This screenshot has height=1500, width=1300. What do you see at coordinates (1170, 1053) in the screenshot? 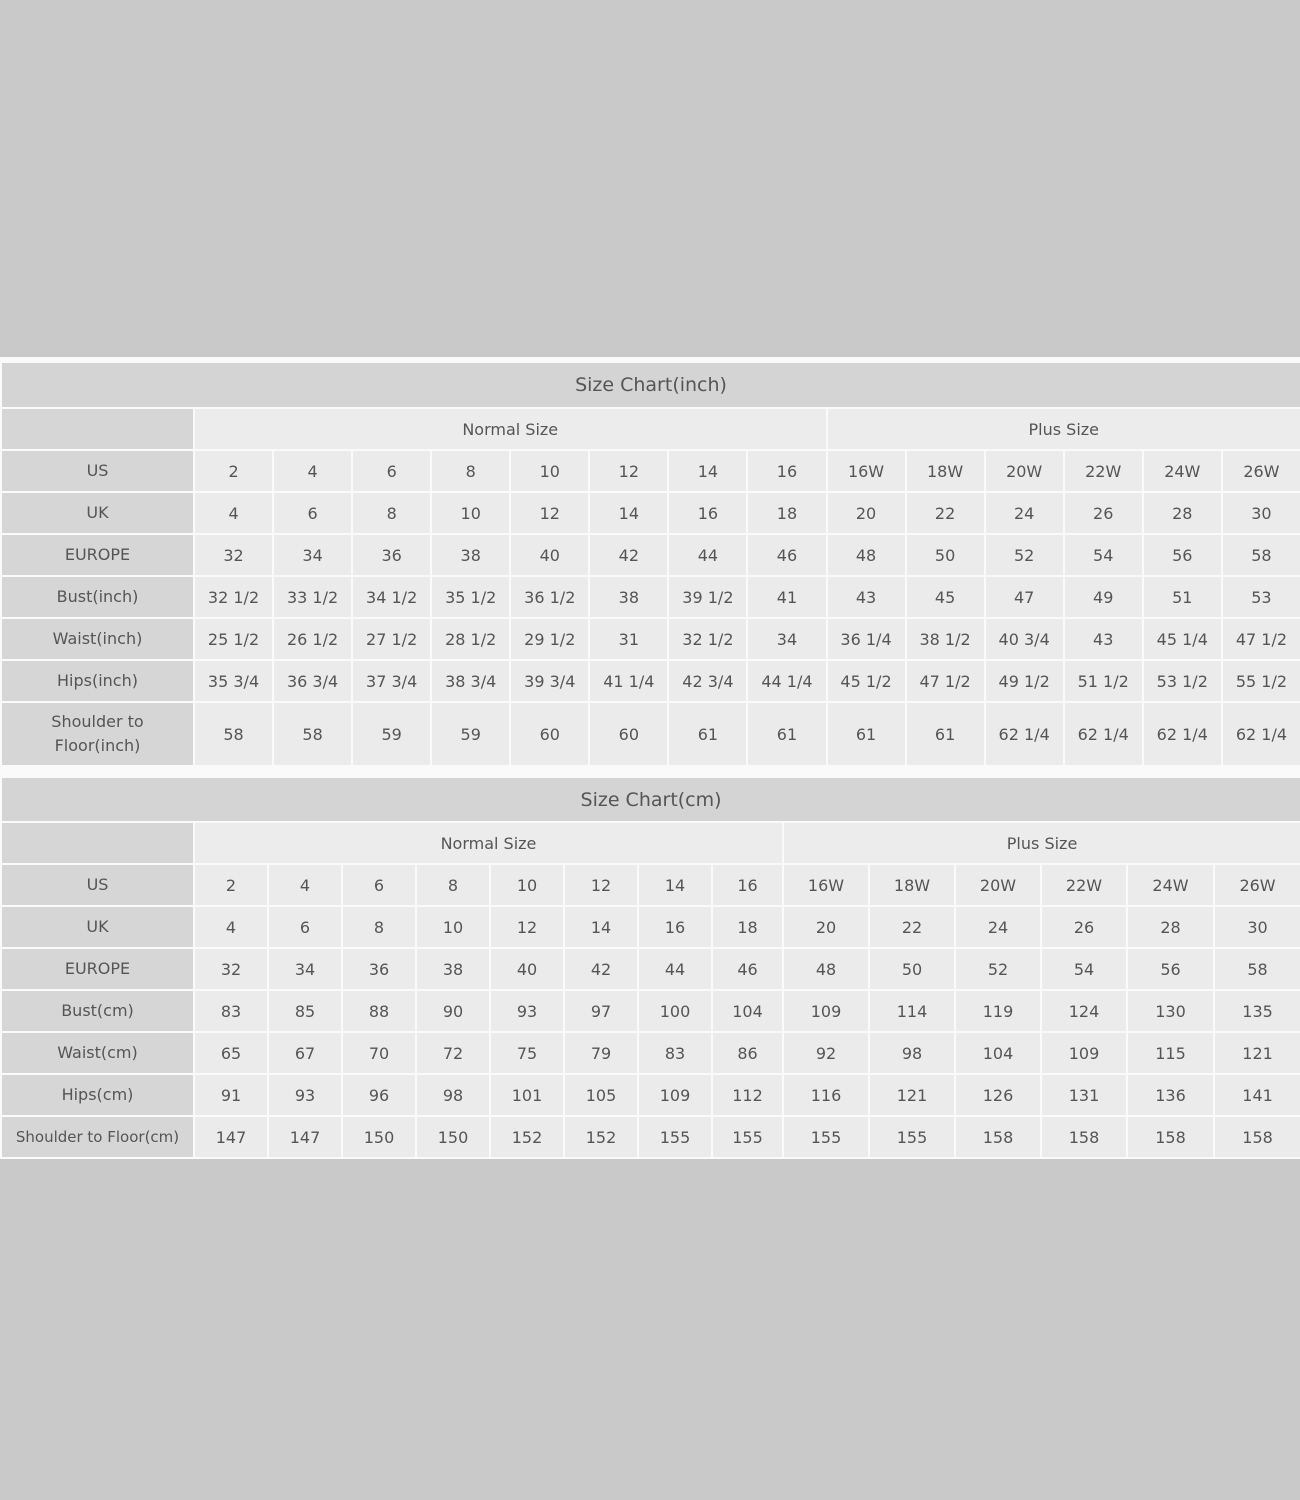
I see `table-cell: 115` at bounding box center [1170, 1053].